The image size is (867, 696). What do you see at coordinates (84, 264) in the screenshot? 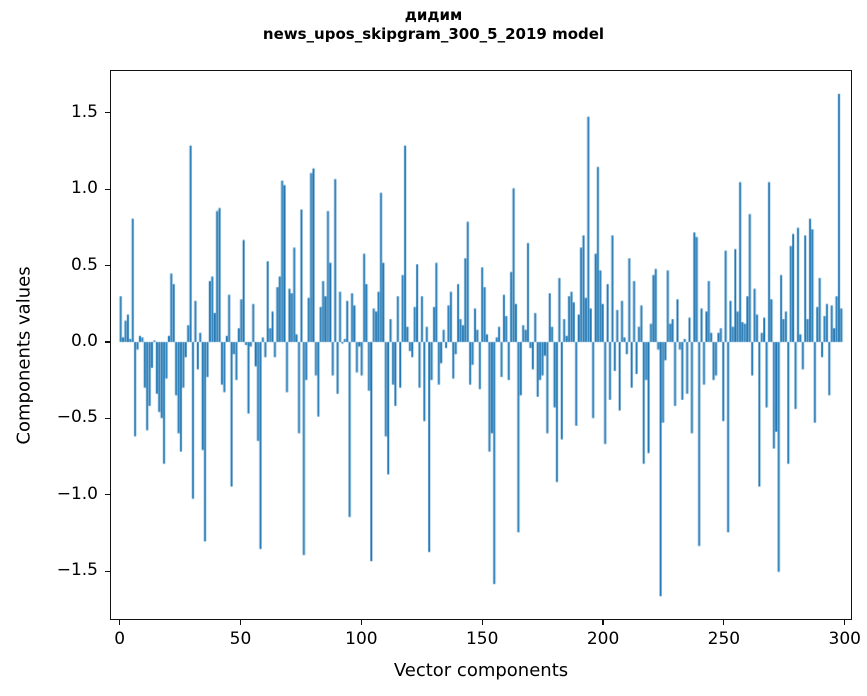
I see `y-tick-label: 0.5` at bounding box center [84, 264].